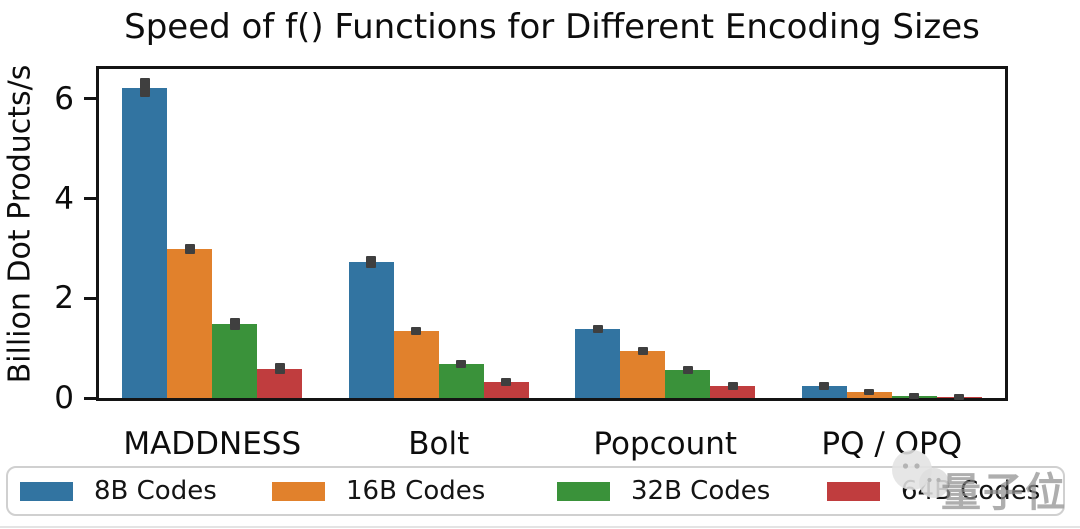  I want to click on legend-label: 64B Codes, so click(971, 491).